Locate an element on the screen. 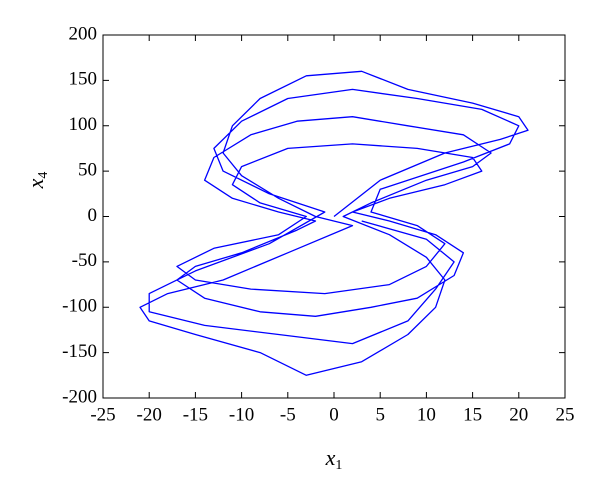 The width and height of the screenshot is (600, 500). x-tick-label: 0 is located at coordinates (334, 414).